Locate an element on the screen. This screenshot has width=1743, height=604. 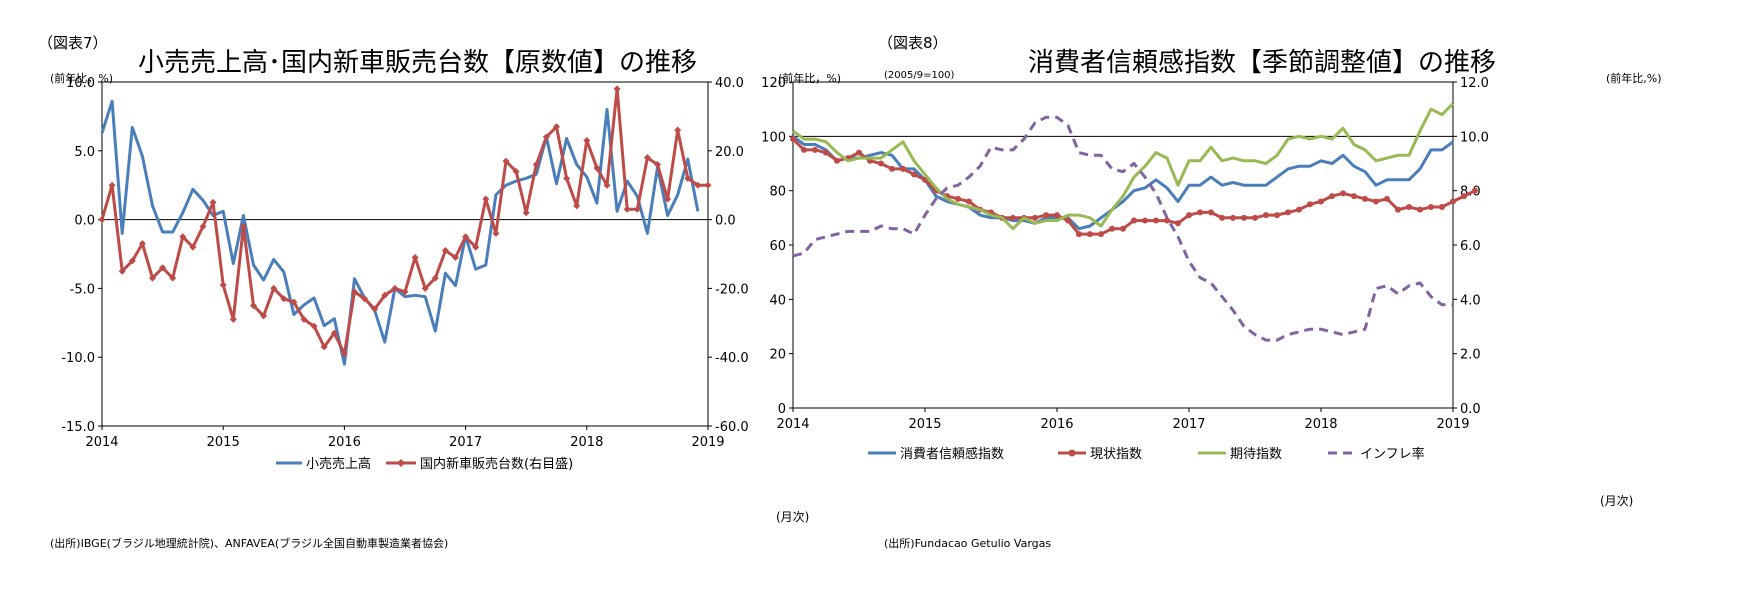
figure-7-left-unit: (前年比，%) is located at coordinates (82, 78).